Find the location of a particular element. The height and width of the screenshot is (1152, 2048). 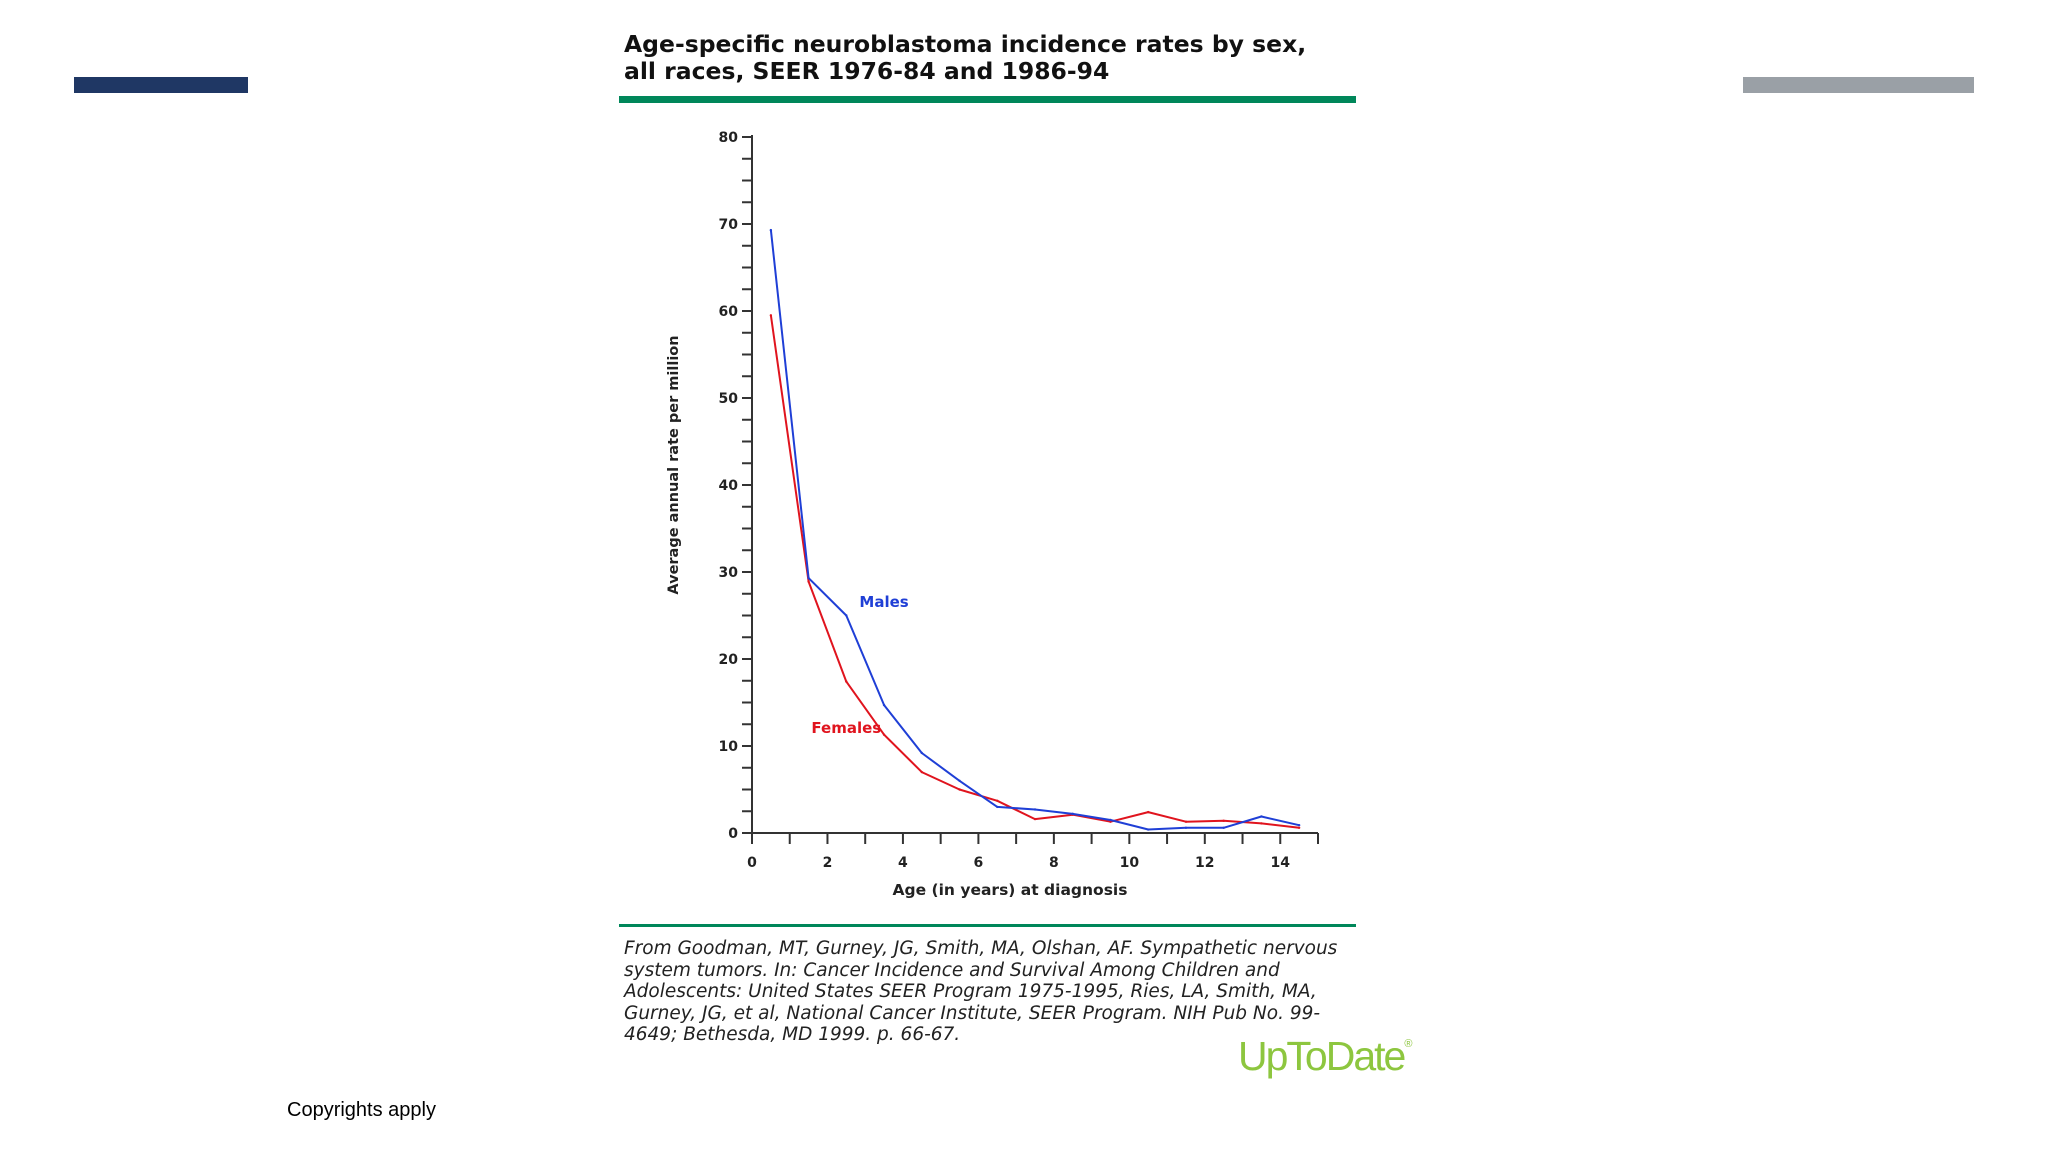

x-tick-label: 8 is located at coordinates (1054, 863).